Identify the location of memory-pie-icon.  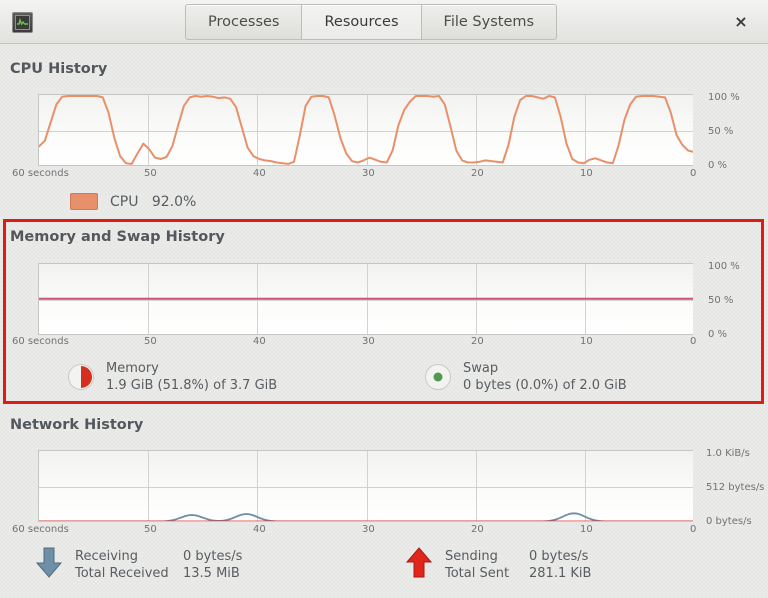
(81, 377).